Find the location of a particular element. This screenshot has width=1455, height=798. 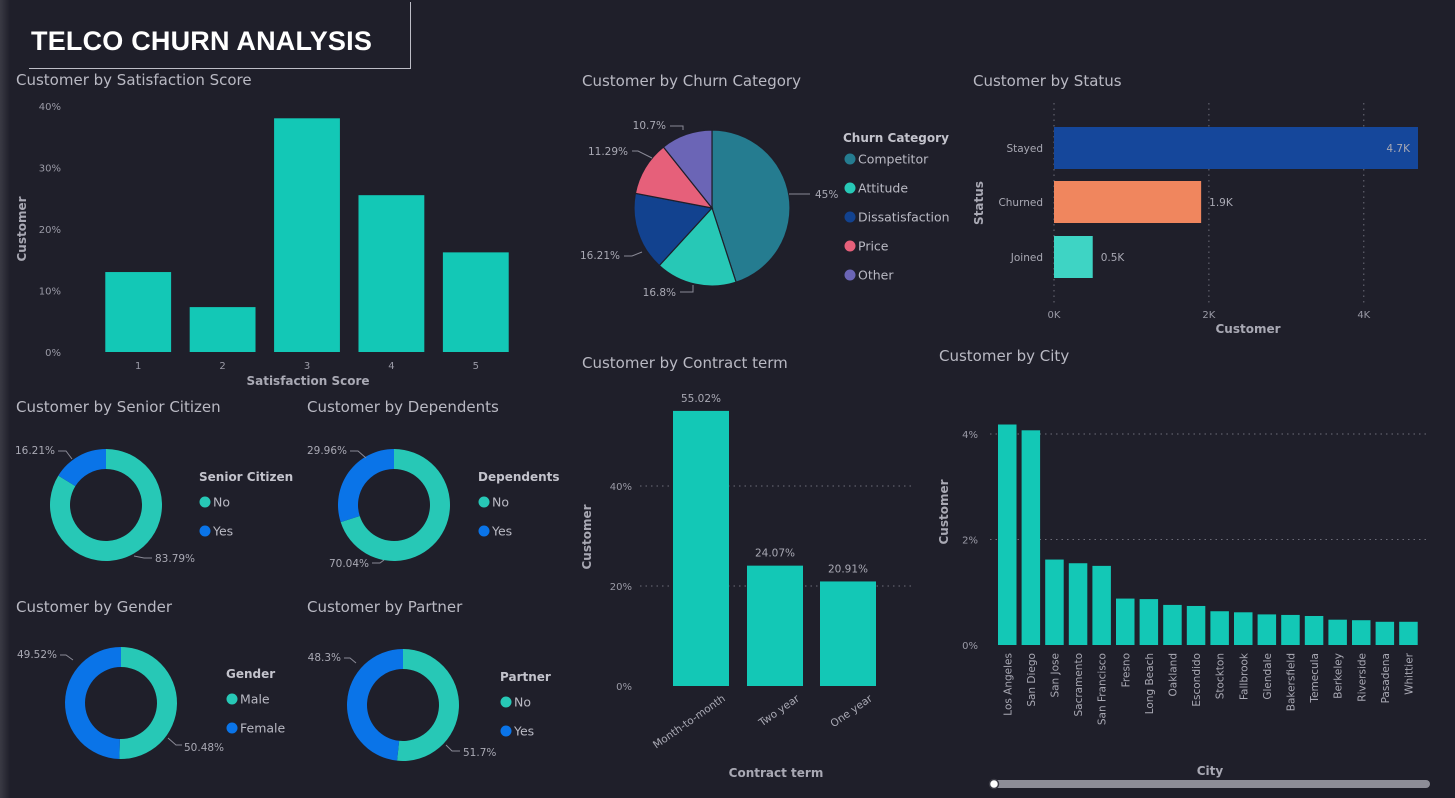

city-xlabel: City is located at coordinates (1210, 771).